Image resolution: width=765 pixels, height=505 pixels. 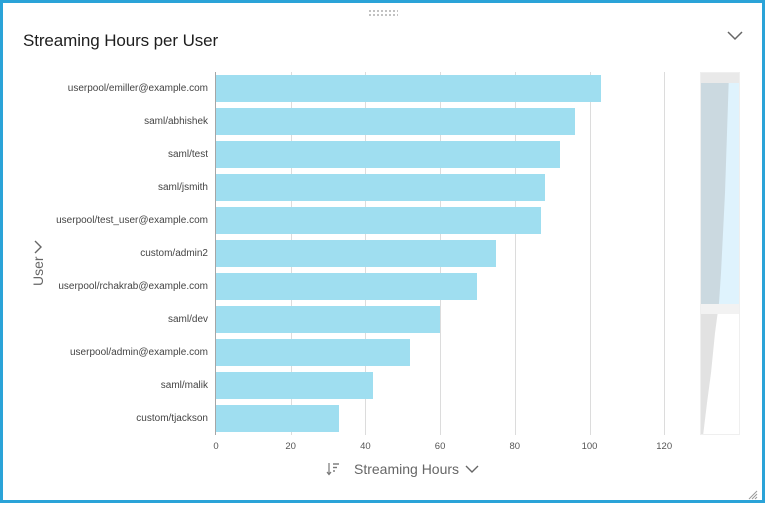 I want to click on x-axis-title: Streaming Hours, so click(x=402, y=469).